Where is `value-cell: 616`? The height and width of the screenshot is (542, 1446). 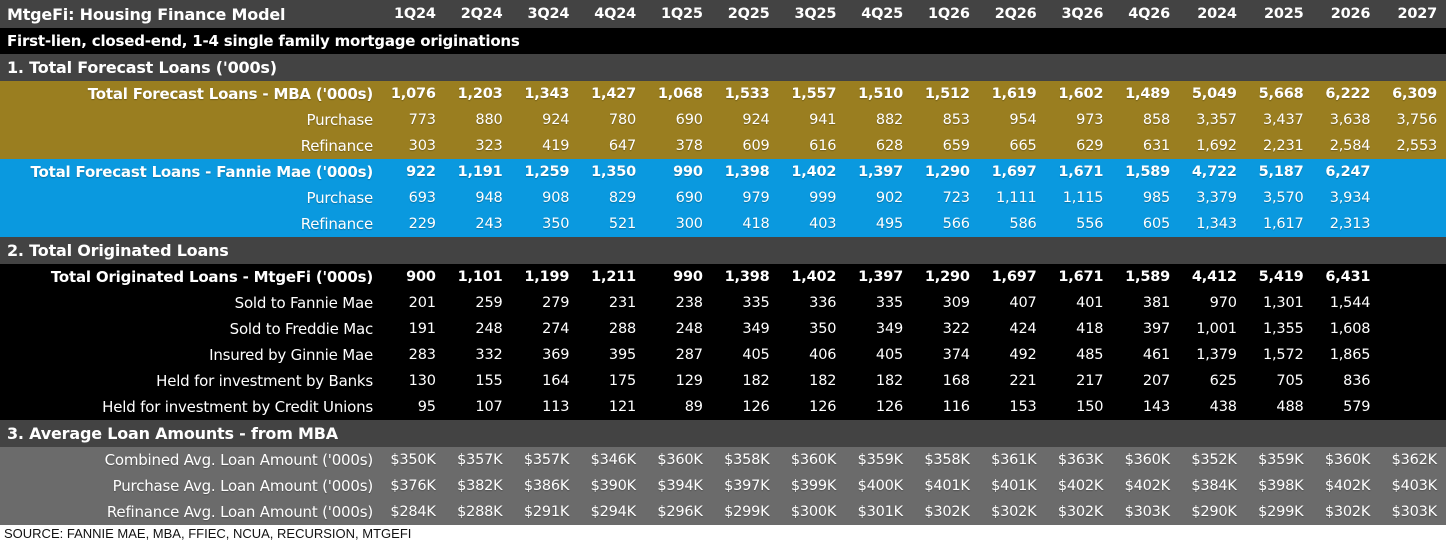 value-cell: 616 is located at coordinates (823, 146).